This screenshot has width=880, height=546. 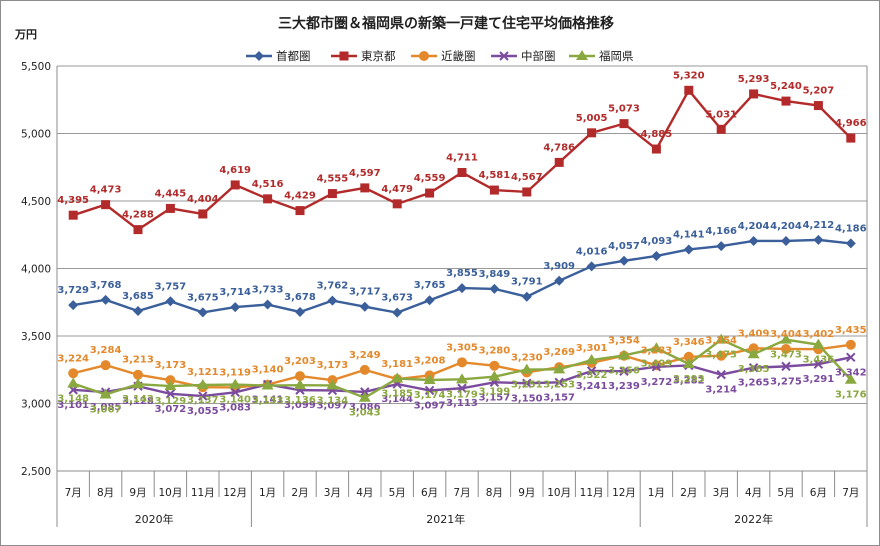 I want to click on data-label: 3,176, so click(x=851, y=395).